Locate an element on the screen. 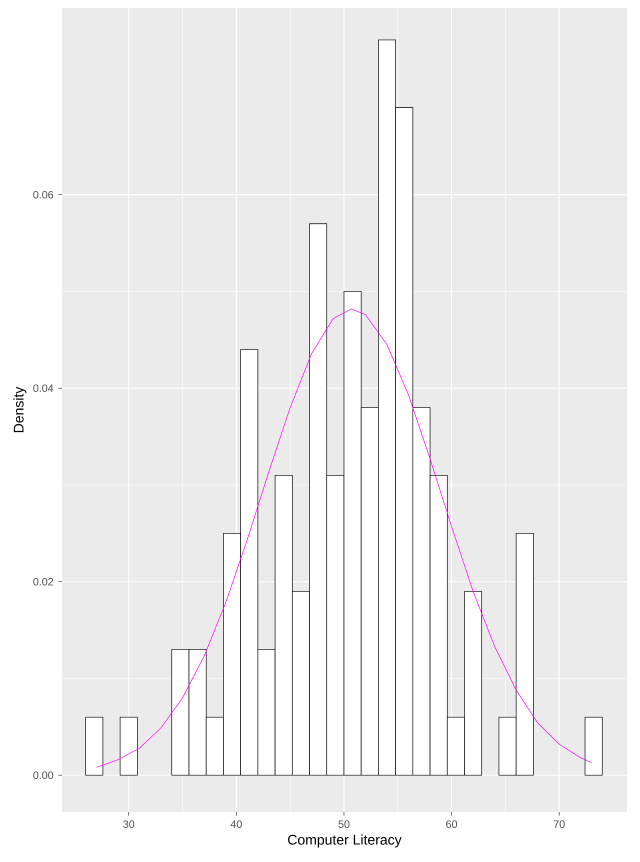 Image resolution: width=640 pixels, height=862 pixels. x-tick-label: 60 is located at coordinates (452, 824).